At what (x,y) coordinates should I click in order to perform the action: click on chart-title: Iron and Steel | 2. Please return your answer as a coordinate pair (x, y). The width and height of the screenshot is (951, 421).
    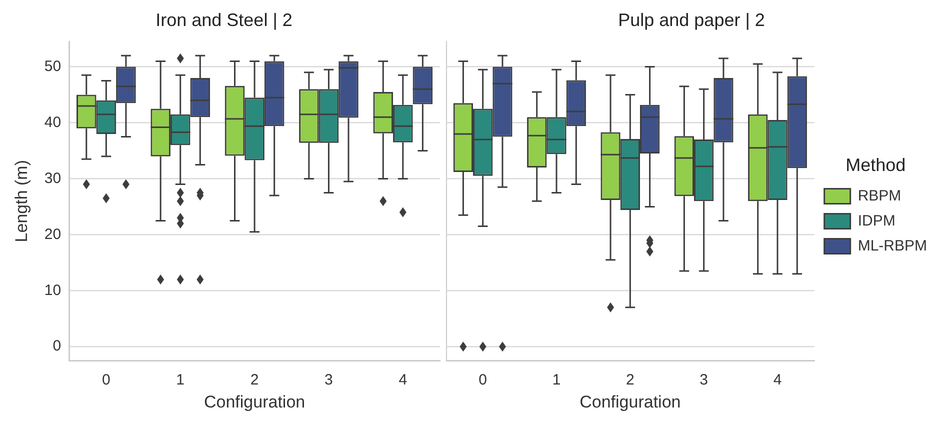
    Looking at the image, I should click on (224, 20).